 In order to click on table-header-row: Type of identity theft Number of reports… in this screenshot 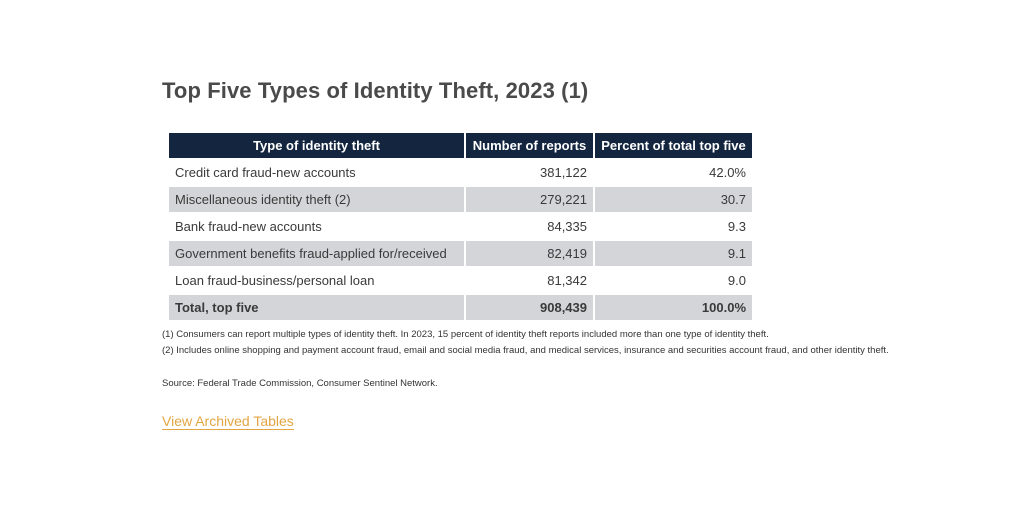, I will do `click(460, 145)`.